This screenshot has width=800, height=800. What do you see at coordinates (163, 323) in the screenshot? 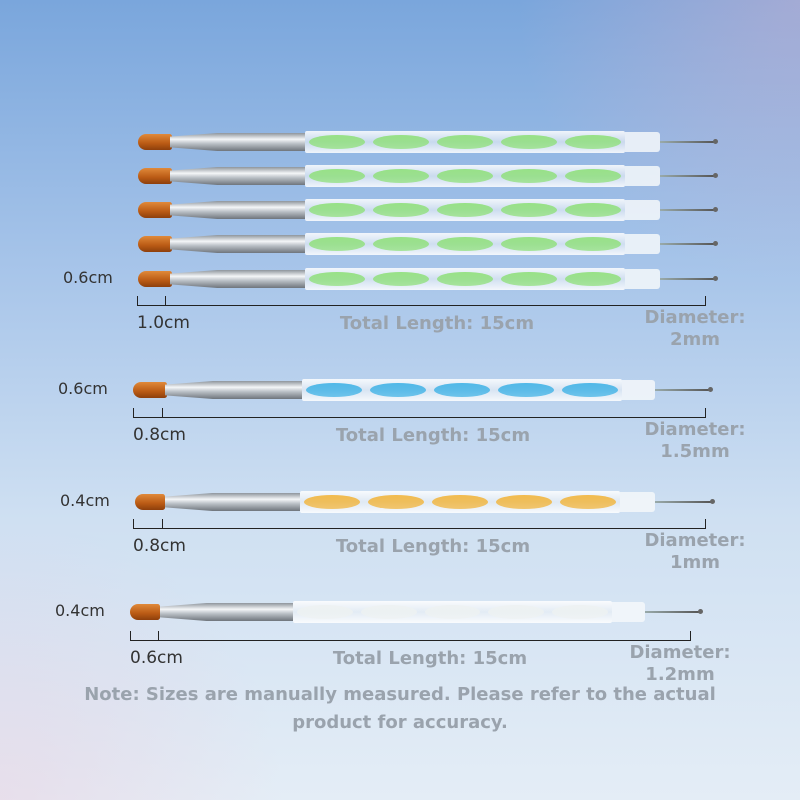
I see `bristle-length-label: 1.0cm` at bounding box center [163, 323].